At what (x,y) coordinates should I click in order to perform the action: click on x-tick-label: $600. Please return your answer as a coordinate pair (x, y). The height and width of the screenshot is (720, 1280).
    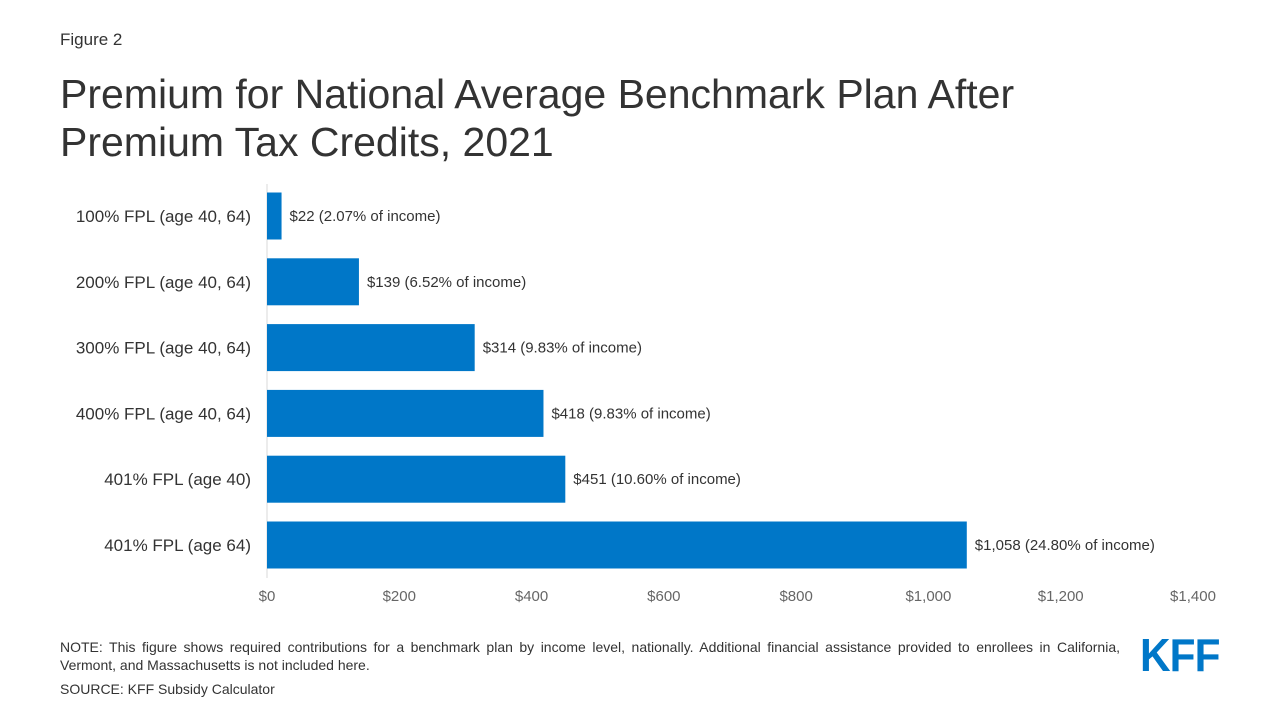
    Looking at the image, I should click on (663, 596).